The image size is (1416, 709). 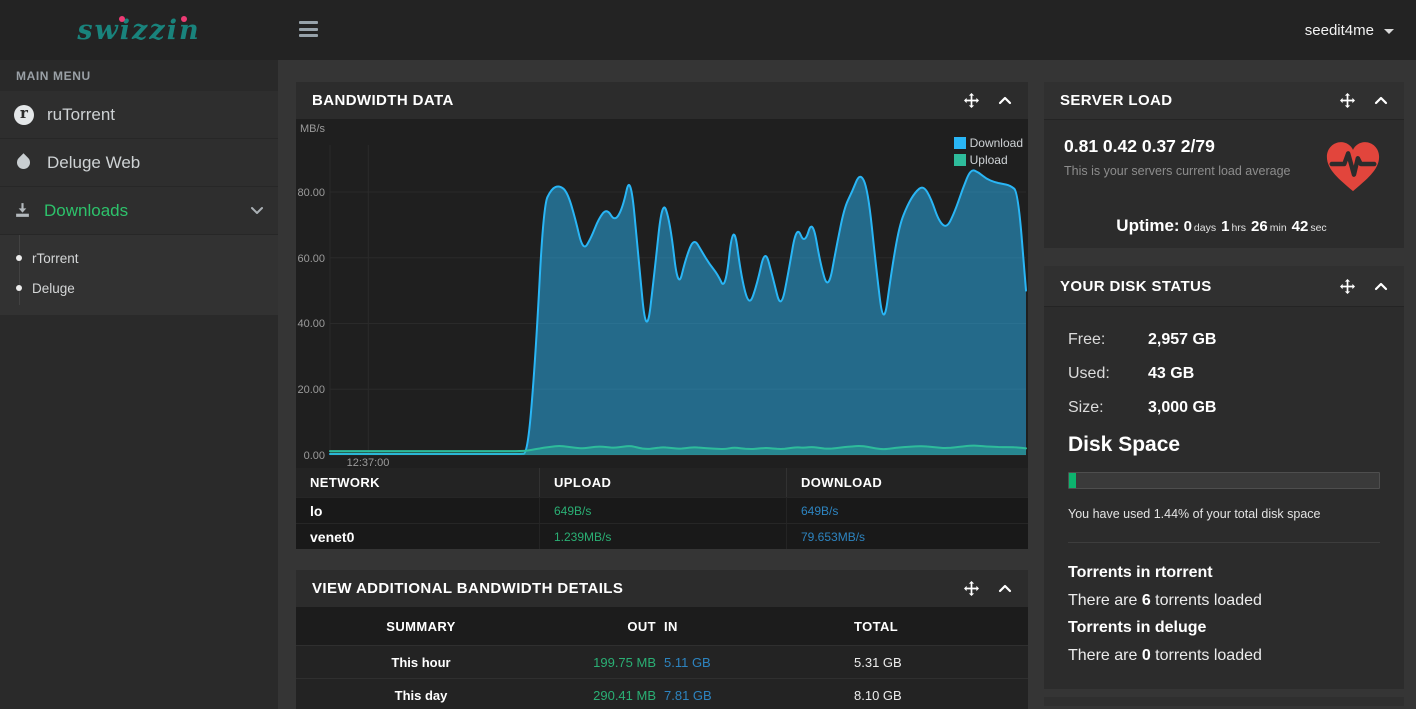 What do you see at coordinates (1171, 373) in the screenshot?
I see `stat-value: 43 GB` at bounding box center [1171, 373].